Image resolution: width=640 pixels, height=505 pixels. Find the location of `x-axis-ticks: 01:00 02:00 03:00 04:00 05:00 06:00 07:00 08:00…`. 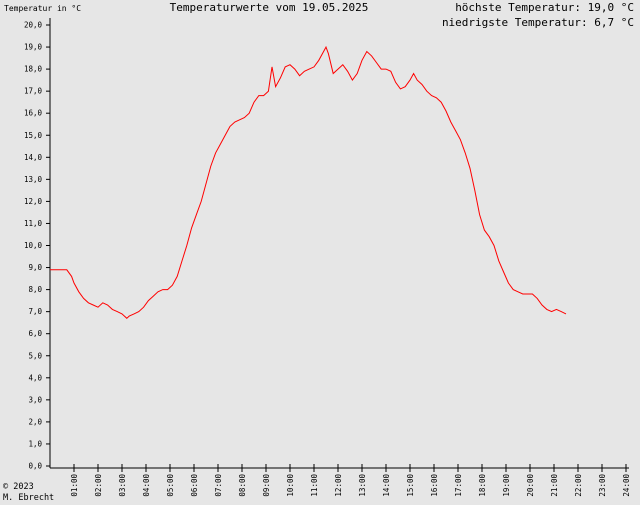

x-axis-ticks: 01:00 02:00 03:00 04:00 05:00 06:00 07:00 08:00… is located at coordinates (350, 480).